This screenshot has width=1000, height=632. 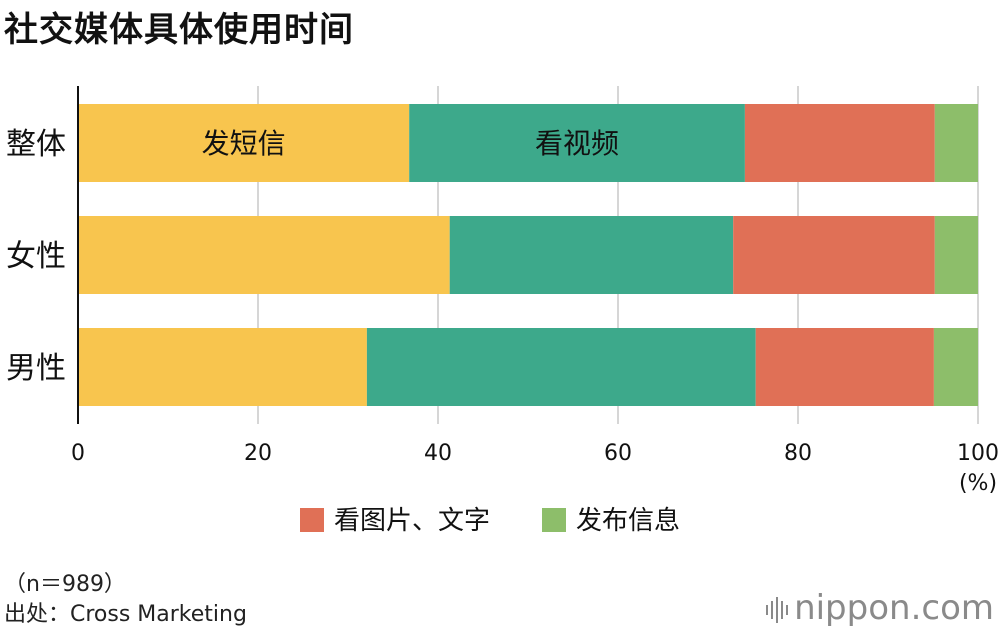 What do you see at coordinates (36, 368) in the screenshot?
I see `category-label: 男性` at bounding box center [36, 368].